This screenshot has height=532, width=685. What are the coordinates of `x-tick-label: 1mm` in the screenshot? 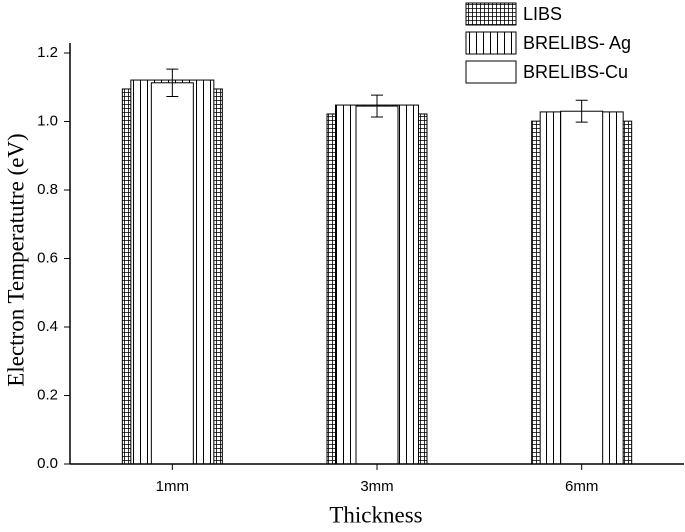 It's located at (172, 486).